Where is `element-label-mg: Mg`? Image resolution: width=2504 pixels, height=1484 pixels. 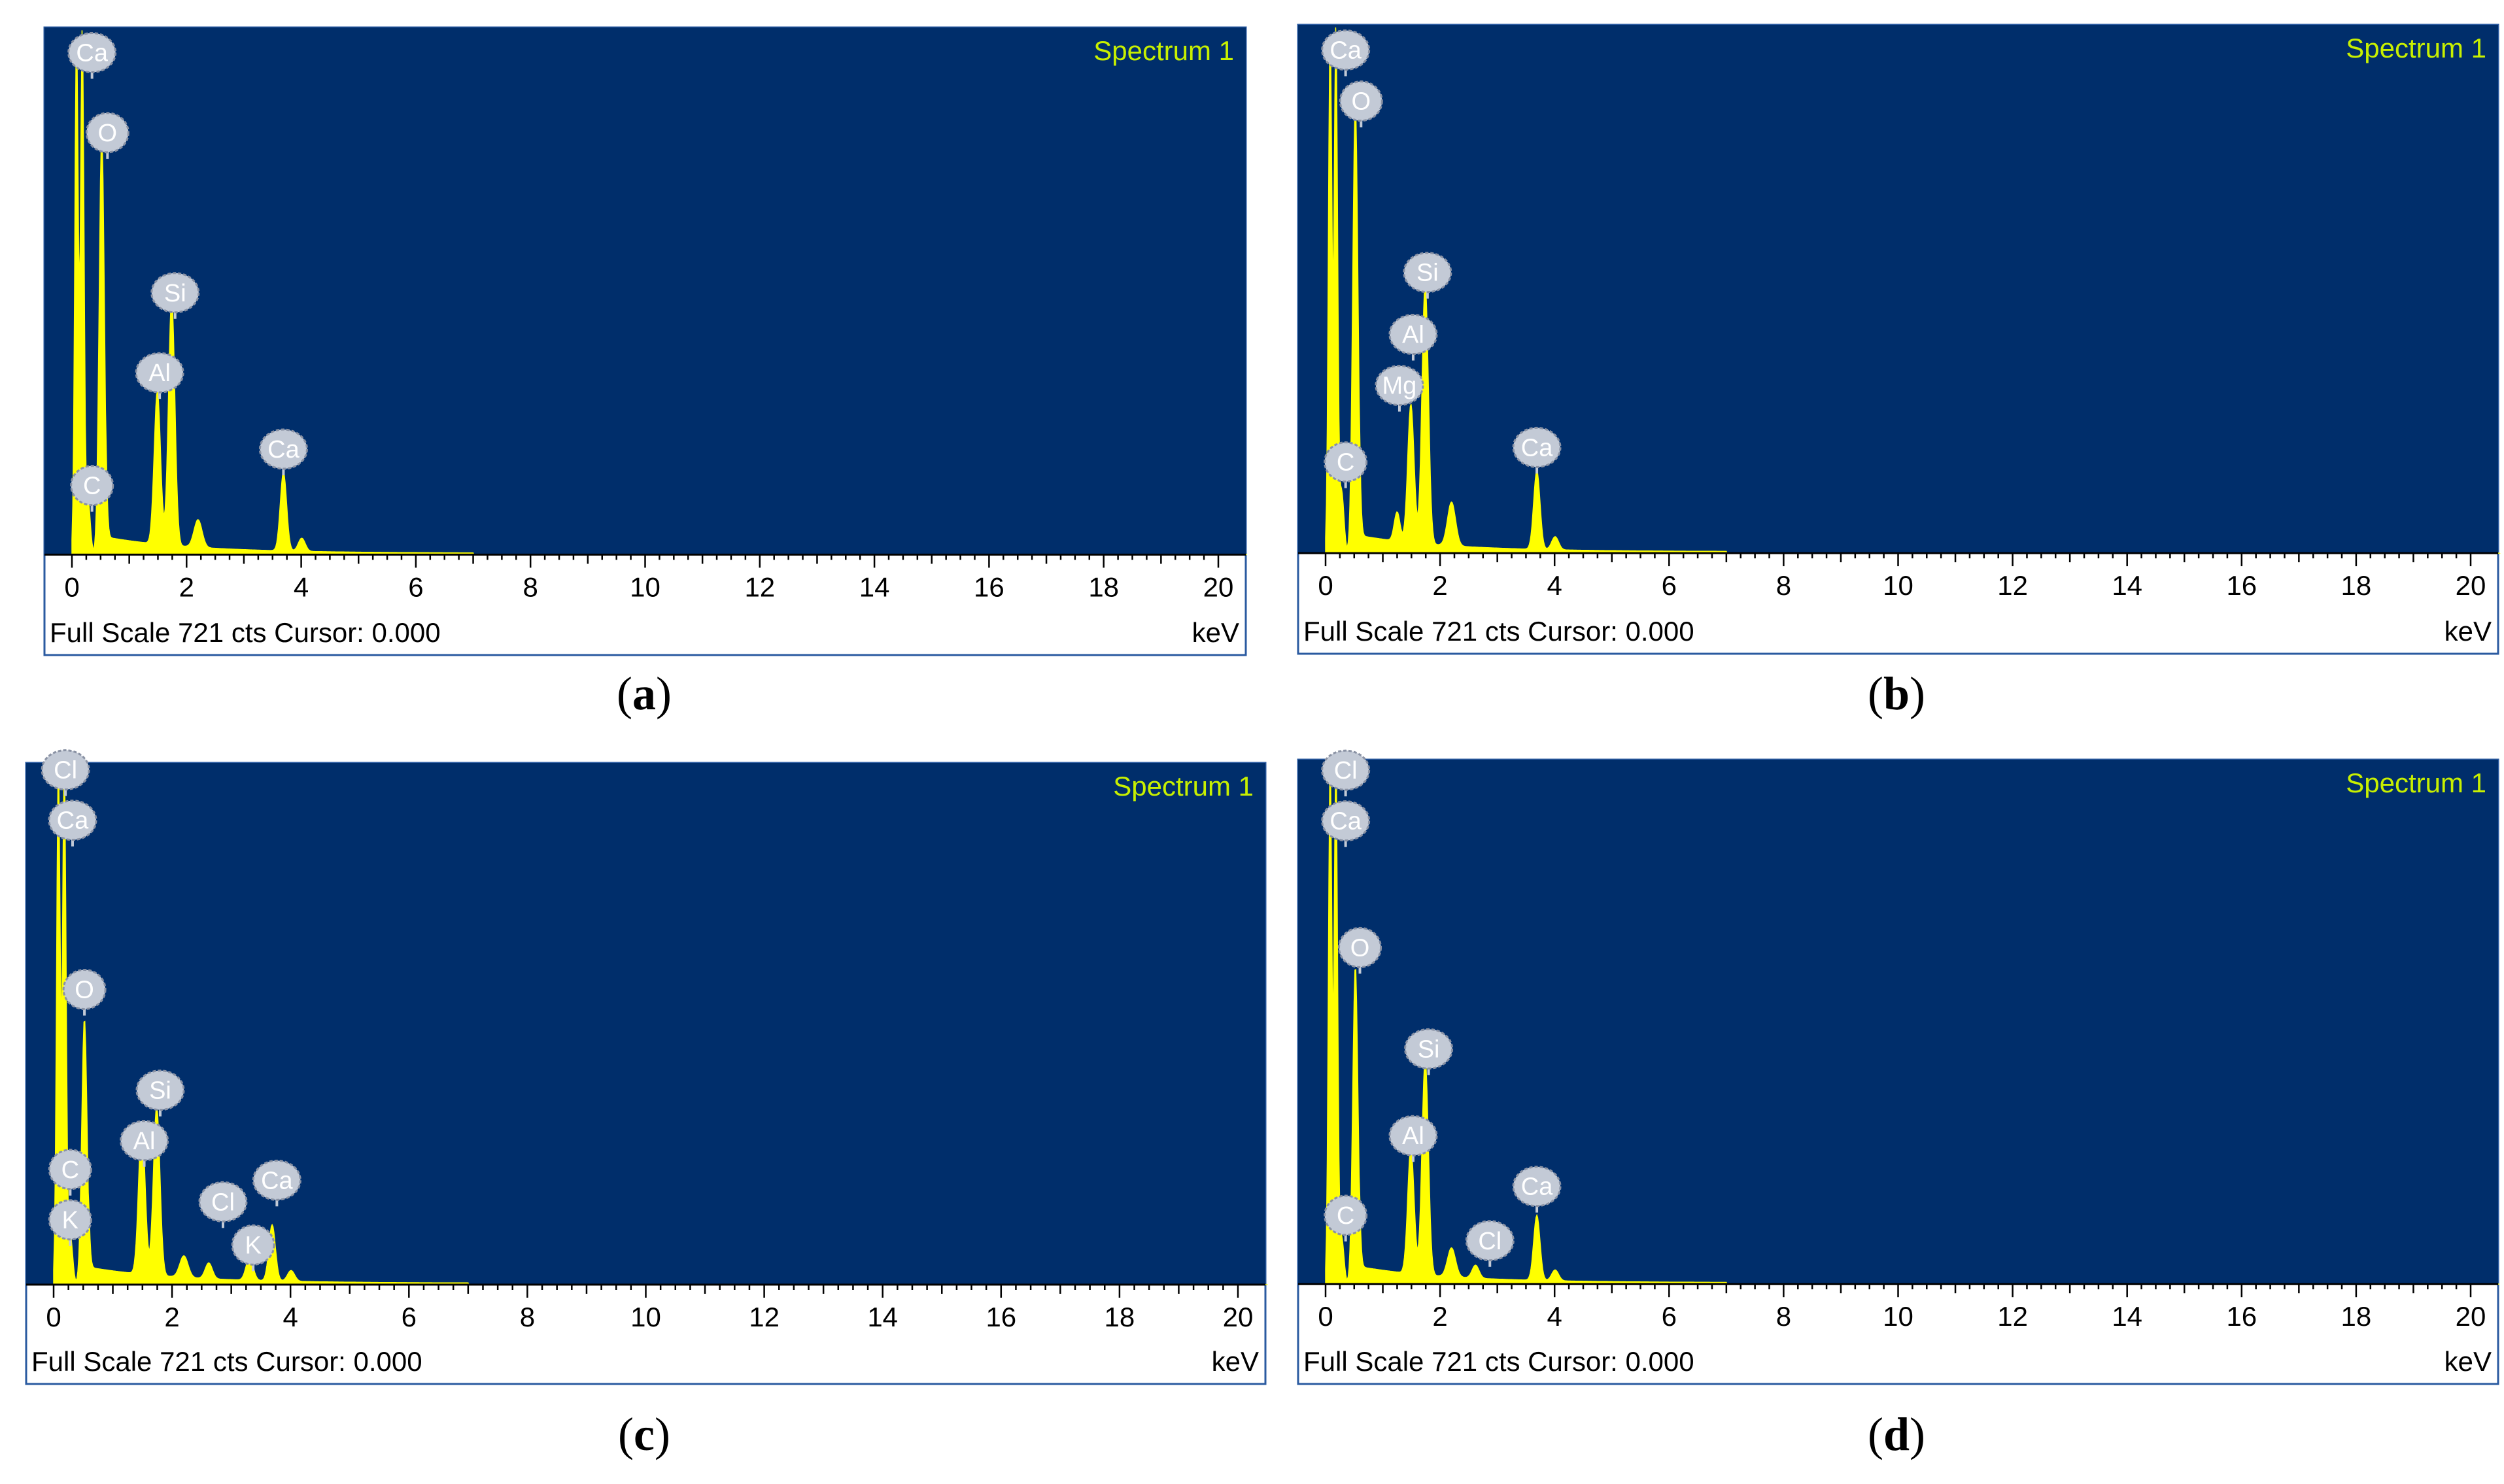
element-label-mg: Mg is located at coordinates (1400, 388).